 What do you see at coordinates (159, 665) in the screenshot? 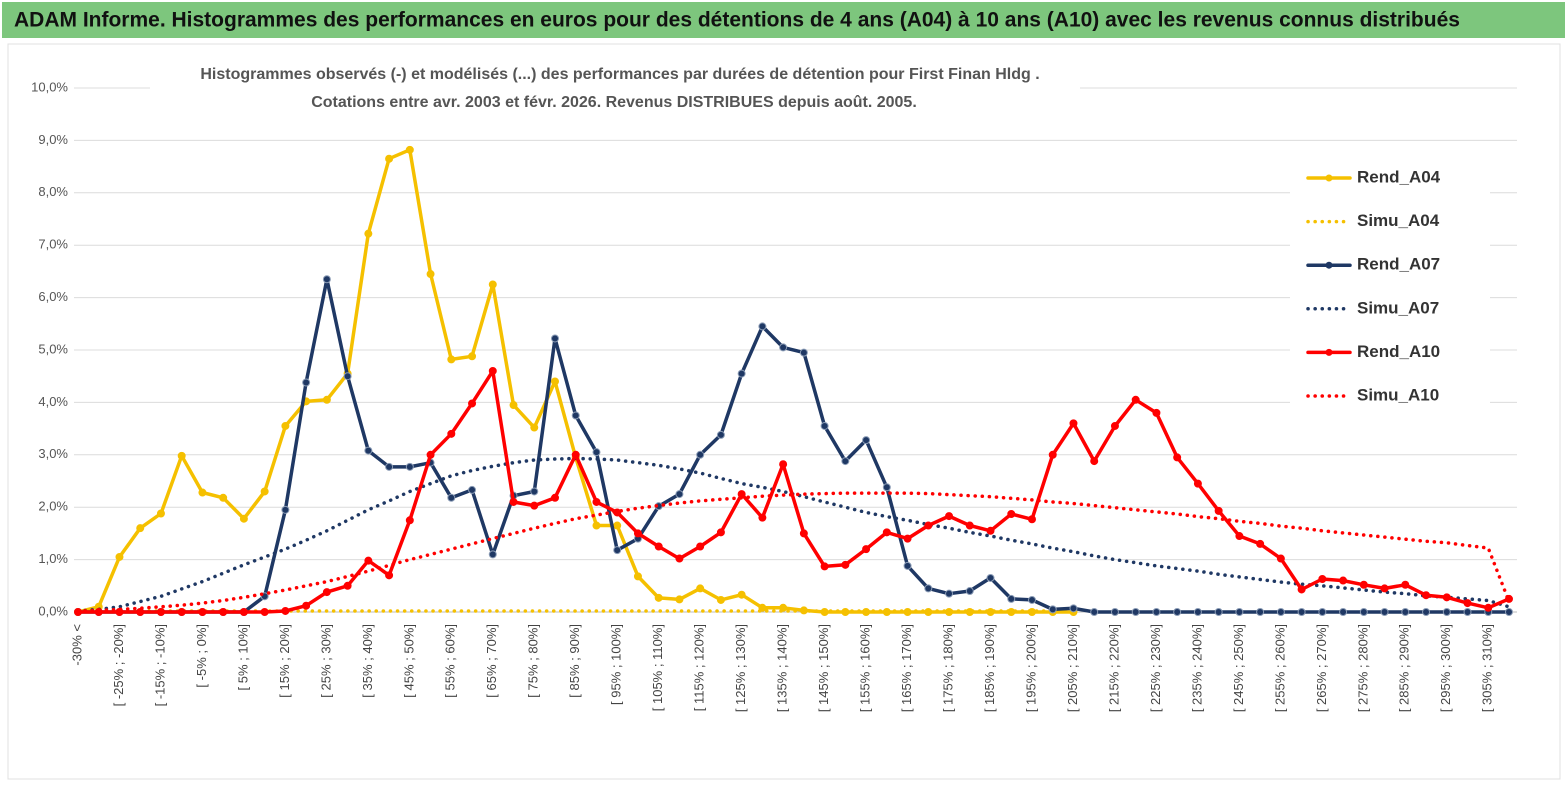
I see `x-tick-label: [ -15% ; -10%]` at bounding box center [159, 665].